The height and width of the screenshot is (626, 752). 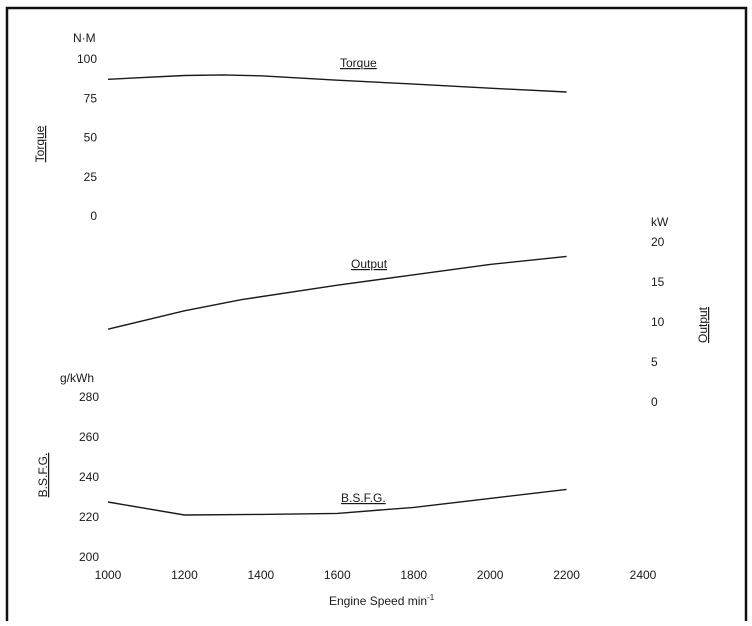 I want to click on x-tick-label: 2000, so click(x=490, y=575).